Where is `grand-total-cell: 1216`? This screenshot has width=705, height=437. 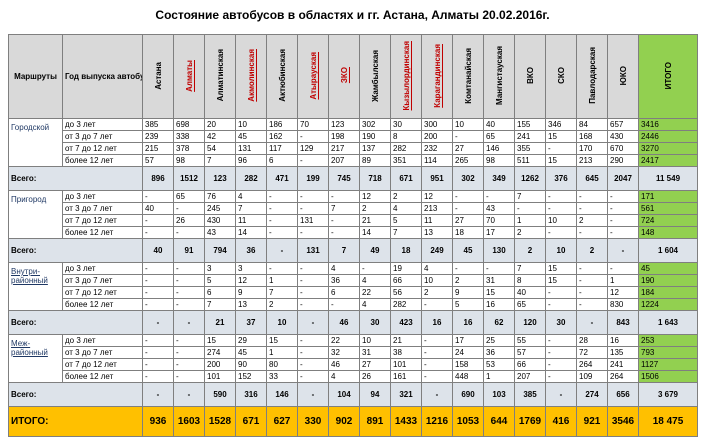
grand-total-cell: 1216 is located at coordinates (437, 421).